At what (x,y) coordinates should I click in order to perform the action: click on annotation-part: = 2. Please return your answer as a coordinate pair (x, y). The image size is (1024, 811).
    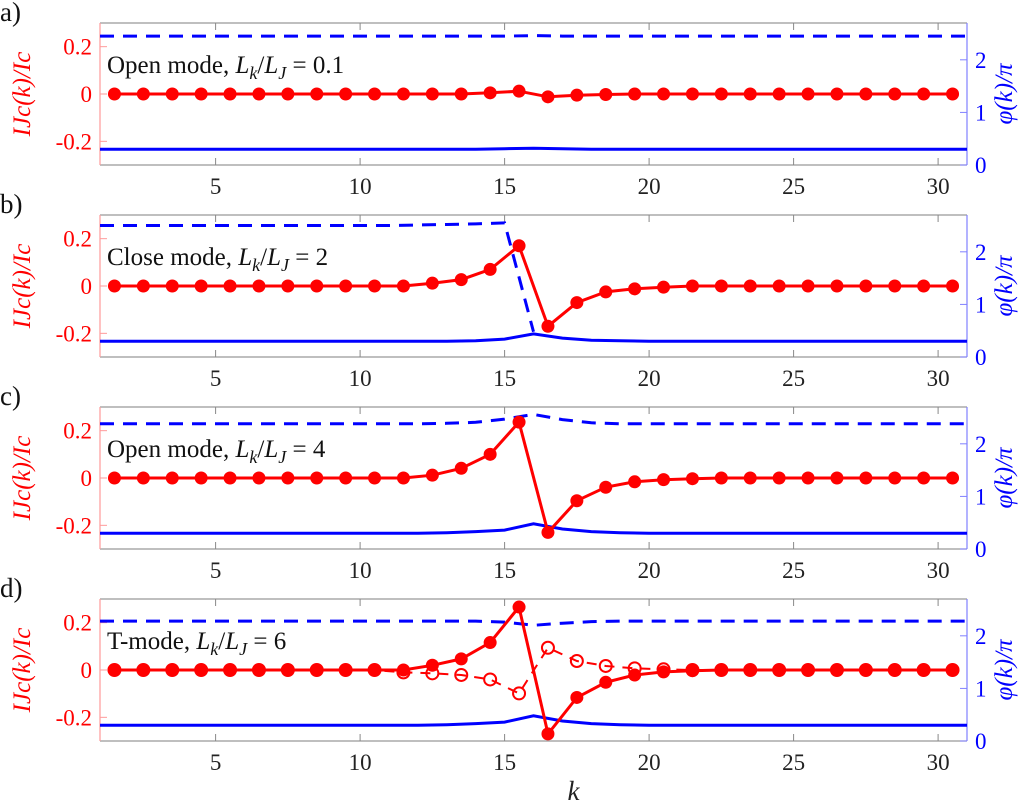
    Looking at the image, I should click on (308, 257).